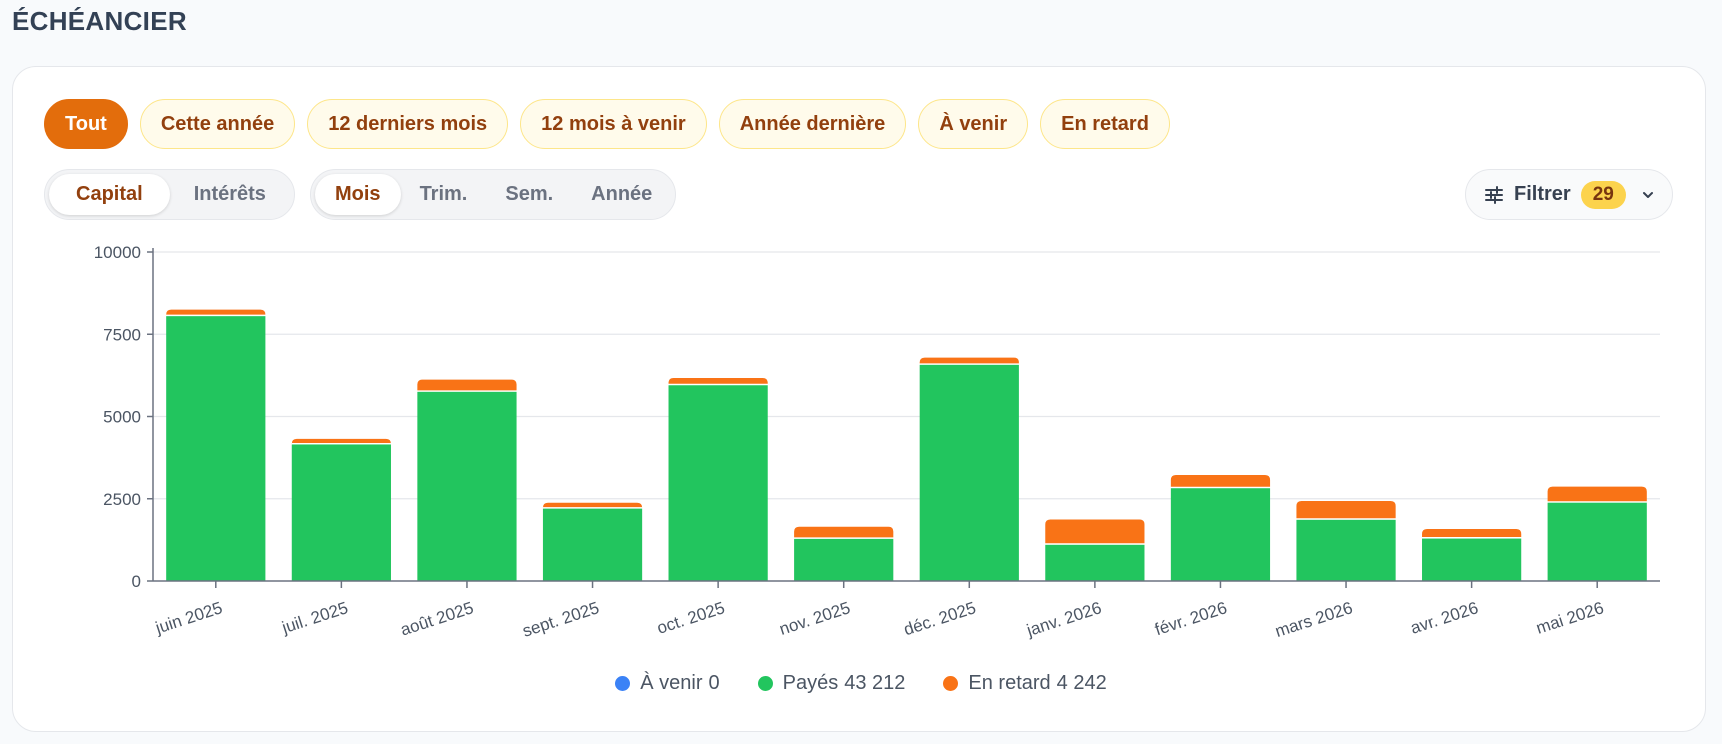 This screenshot has height=744, width=1722. What do you see at coordinates (714, 683) in the screenshot?
I see `legend-value-upcoming: 0` at bounding box center [714, 683].